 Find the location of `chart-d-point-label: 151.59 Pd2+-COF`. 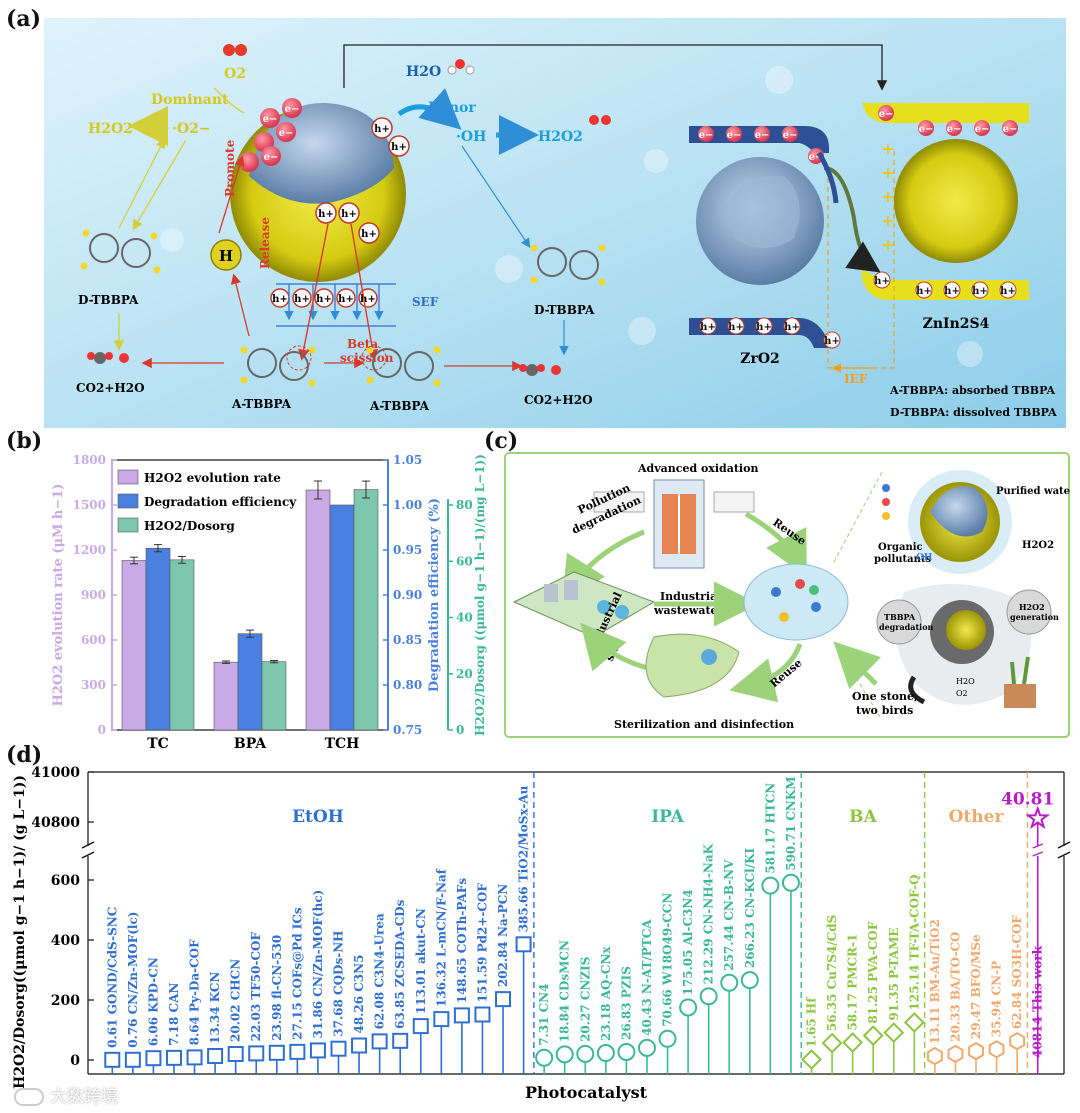

chart-d-point-label: 151.59 Pd2+-COF is located at coordinates (482, 943).